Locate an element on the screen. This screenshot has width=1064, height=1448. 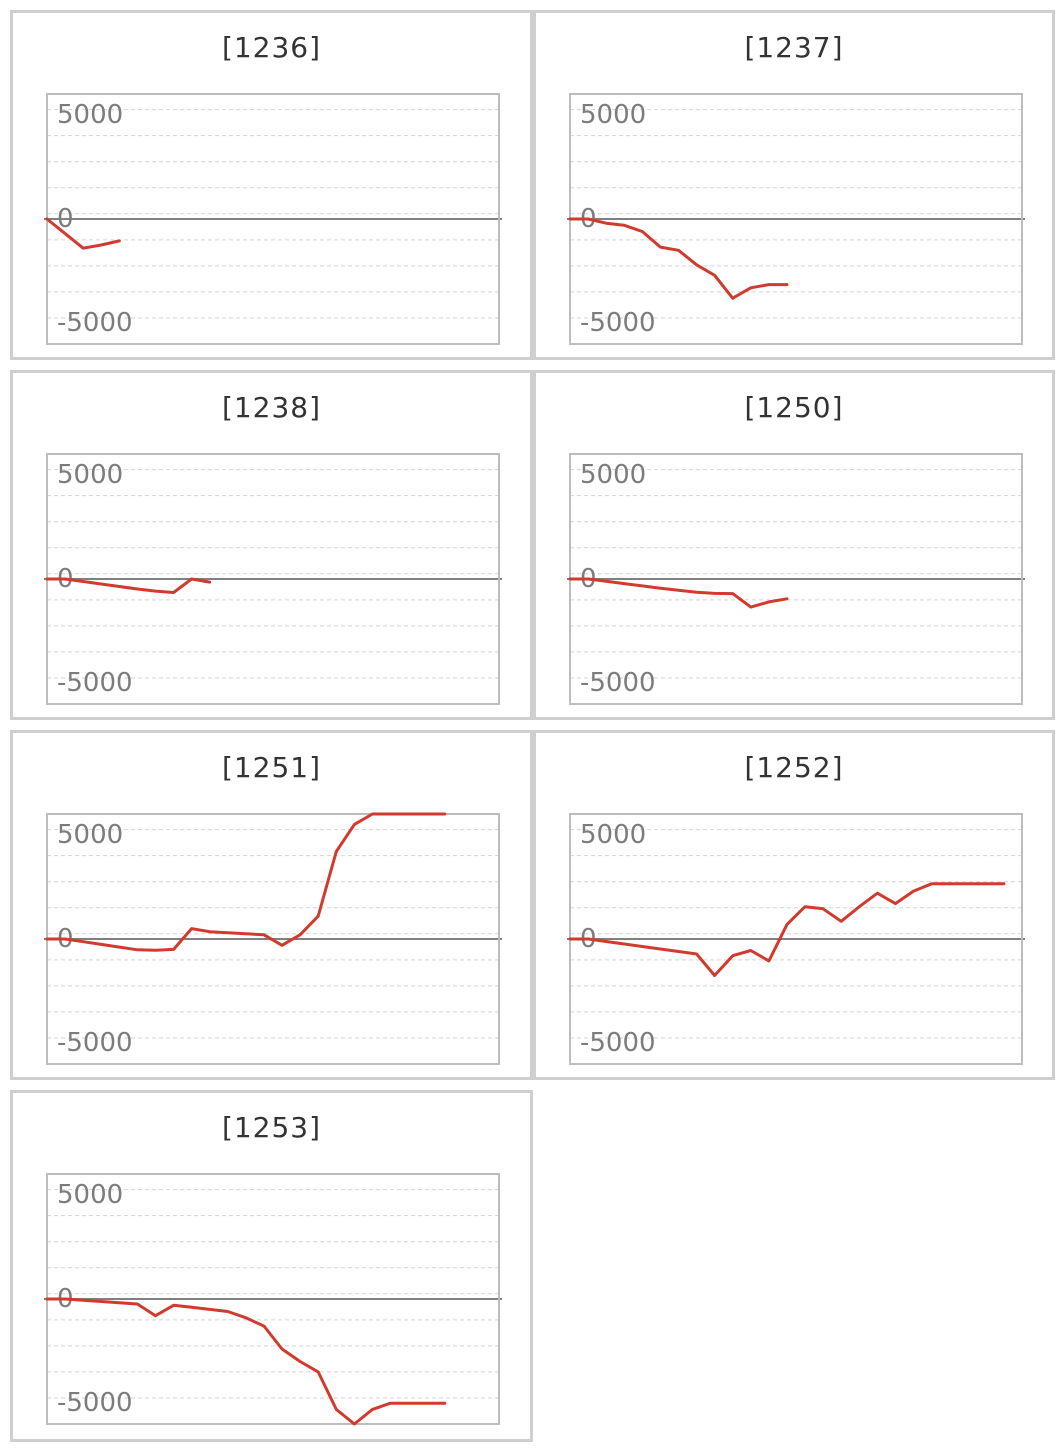
chart-title: [1238] is located at coordinates (271, 407).